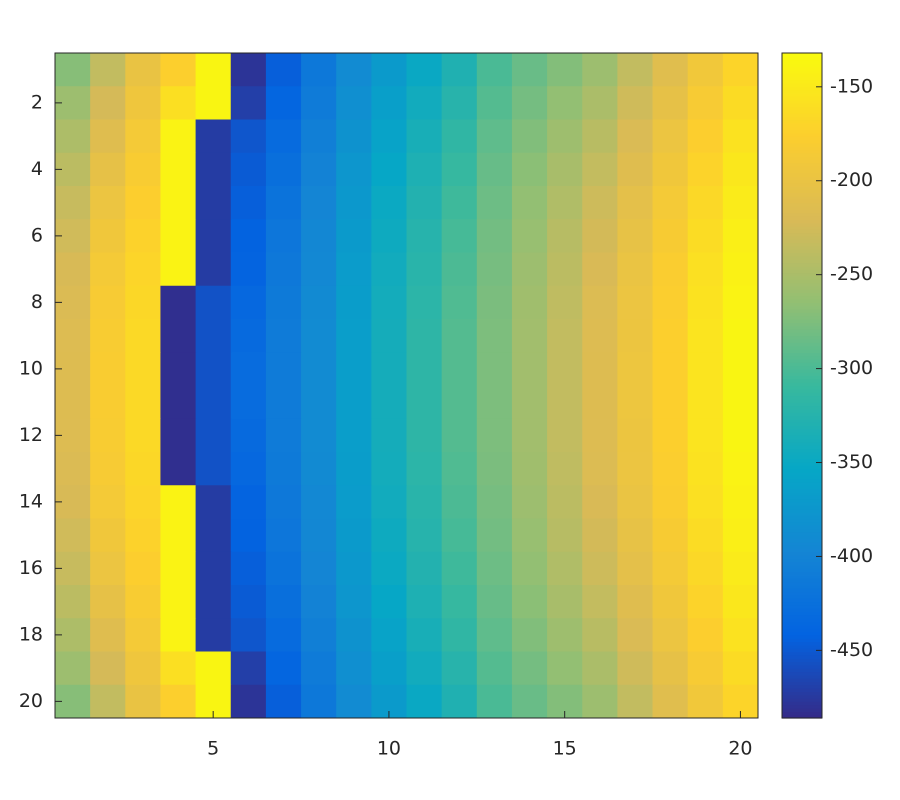 This screenshot has width=900, height=800. What do you see at coordinates (31, 368) in the screenshot?
I see `y-tick-label: 10` at bounding box center [31, 368].